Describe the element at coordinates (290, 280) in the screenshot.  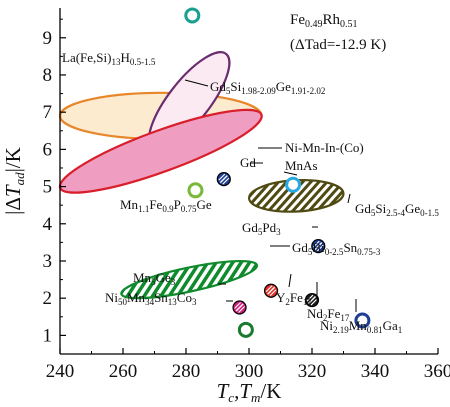
I see `leader-y2fe17` at that location.